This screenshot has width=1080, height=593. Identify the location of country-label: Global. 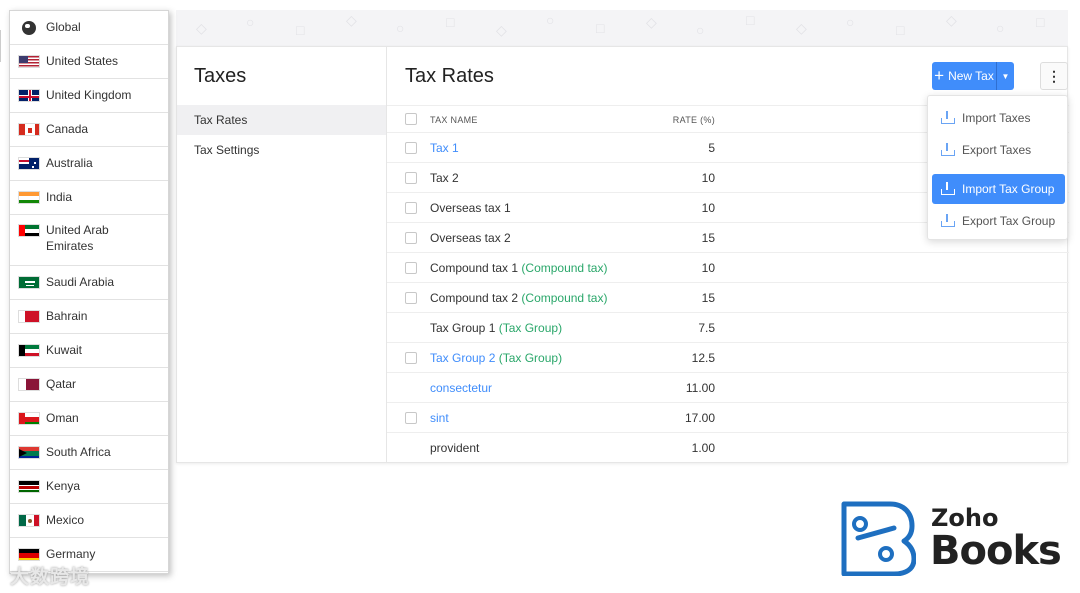
(63, 27).